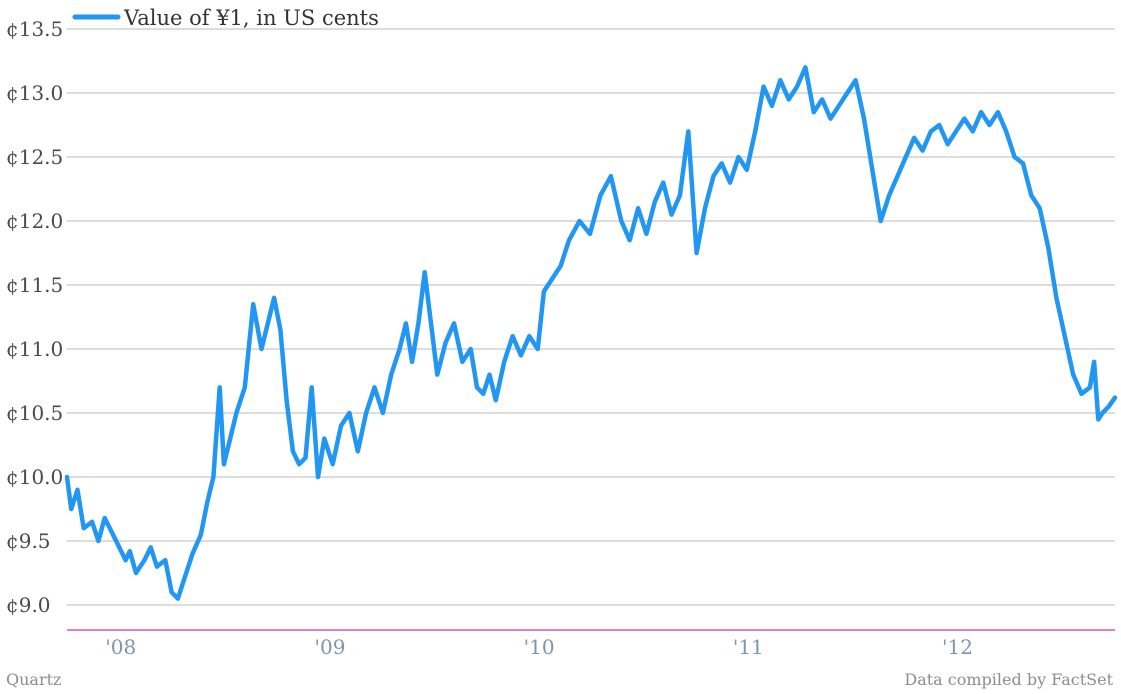 This screenshot has width=1121, height=694. What do you see at coordinates (28, 605) in the screenshot?
I see `y-tick-label: ¢9.0` at bounding box center [28, 605].